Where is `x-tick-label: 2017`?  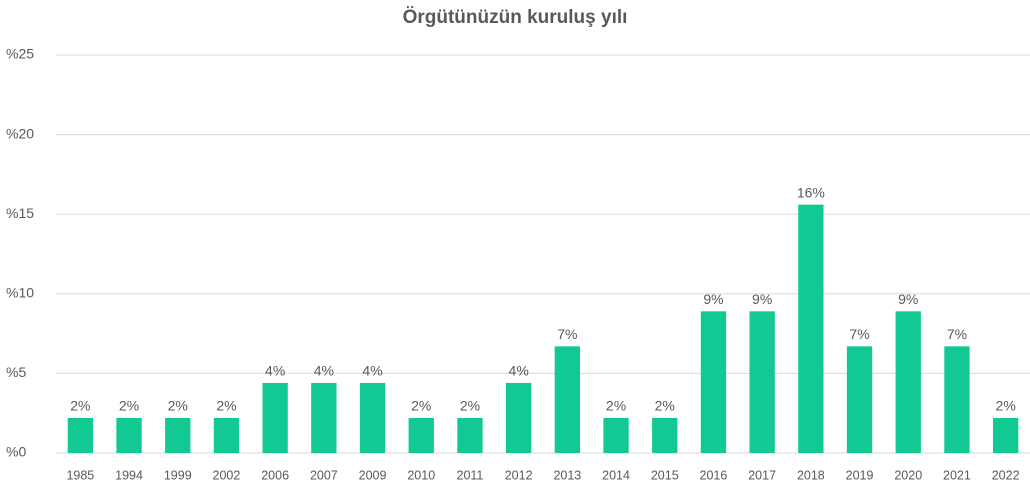
x-tick-label: 2017 is located at coordinates (762, 475).